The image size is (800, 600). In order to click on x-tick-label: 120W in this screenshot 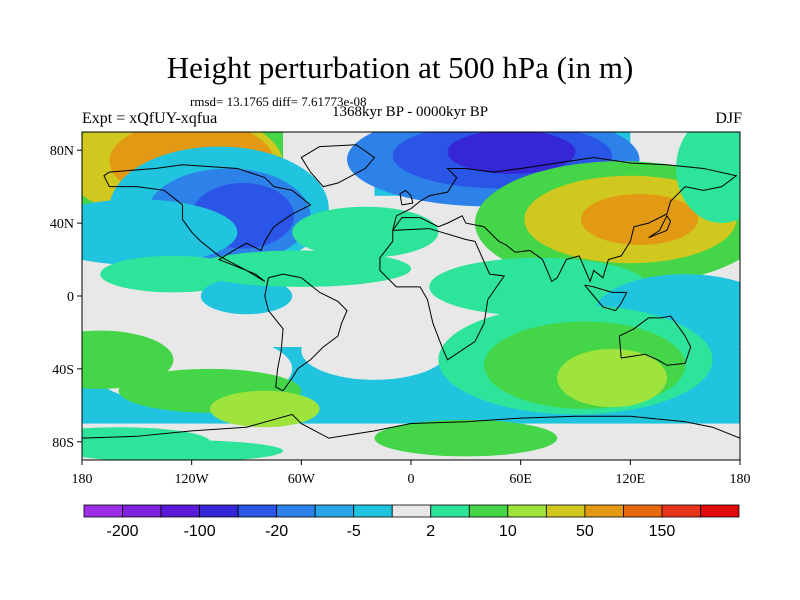, I will do `click(192, 479)`.